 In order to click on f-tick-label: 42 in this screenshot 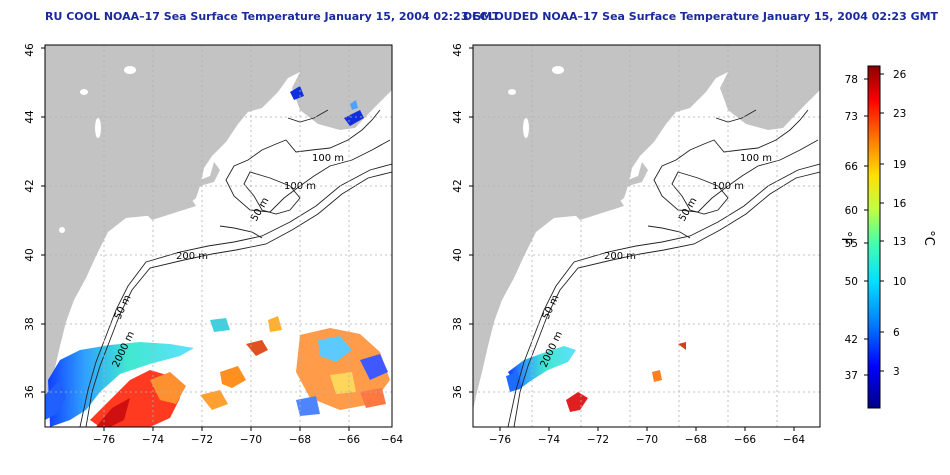, I will do `click(851, 340)`.